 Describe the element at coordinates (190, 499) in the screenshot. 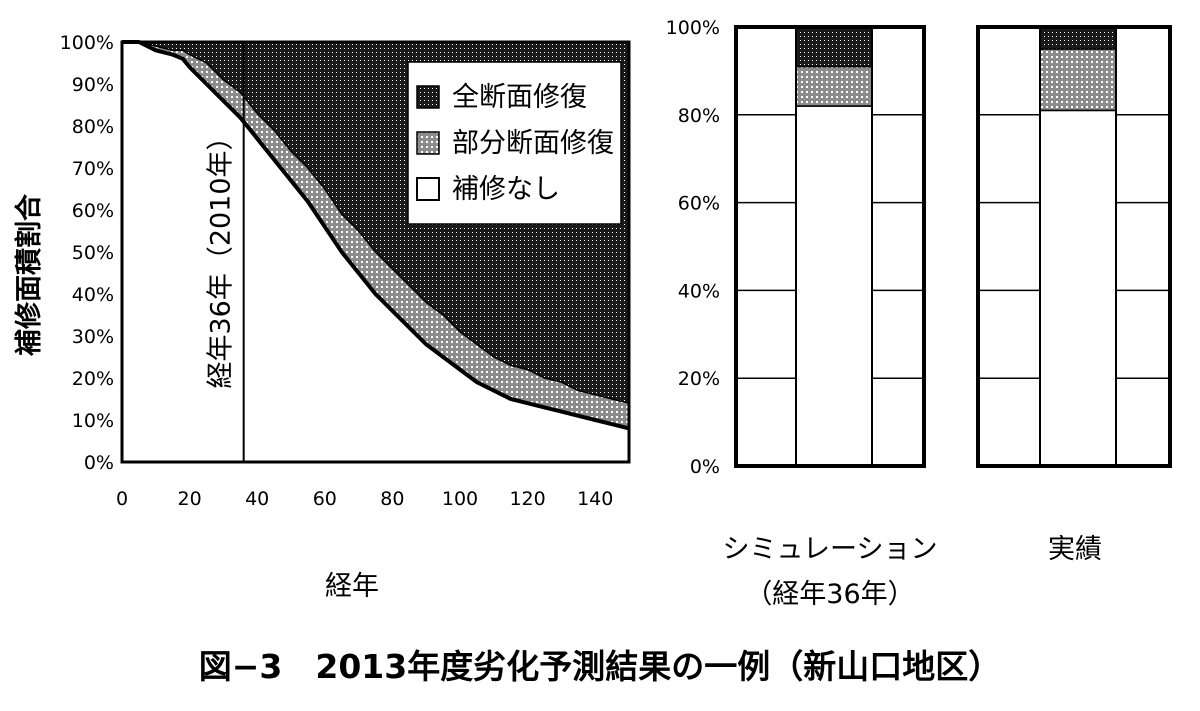

I see `area-x-tick: 20` at that location.